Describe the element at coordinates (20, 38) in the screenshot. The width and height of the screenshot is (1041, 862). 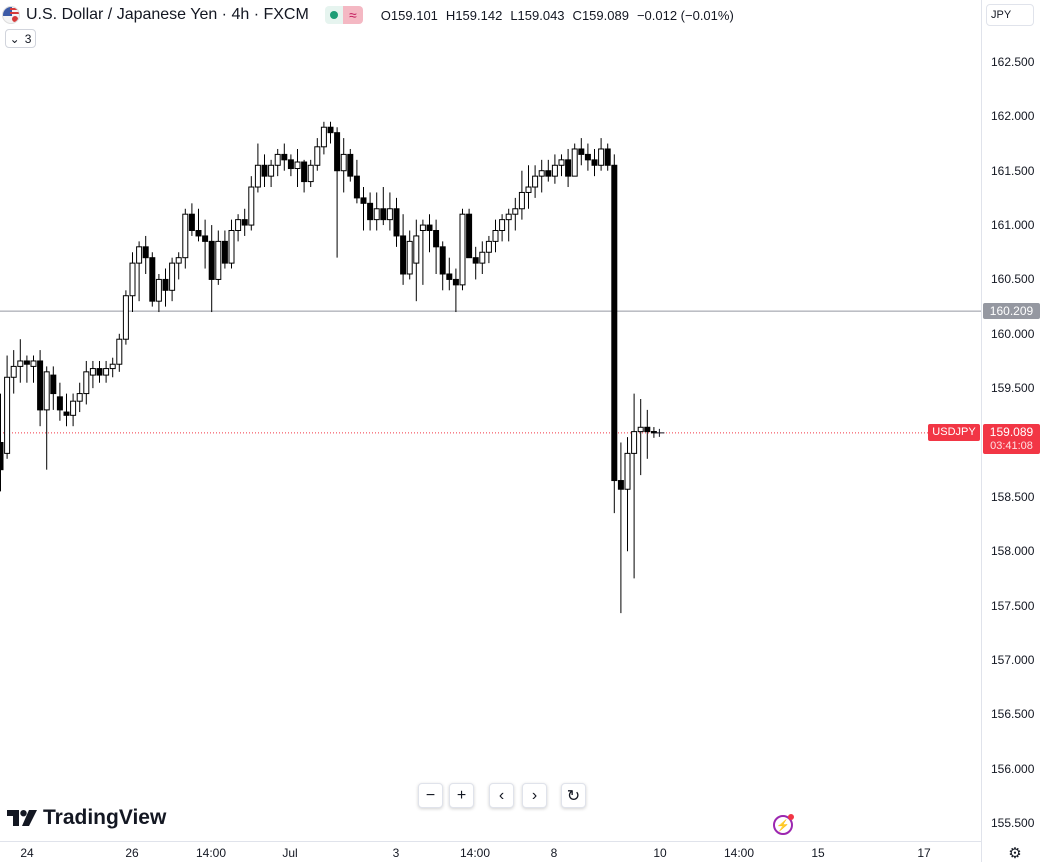
I see `indicators-toggle-button: ⌄ 3` at that location.